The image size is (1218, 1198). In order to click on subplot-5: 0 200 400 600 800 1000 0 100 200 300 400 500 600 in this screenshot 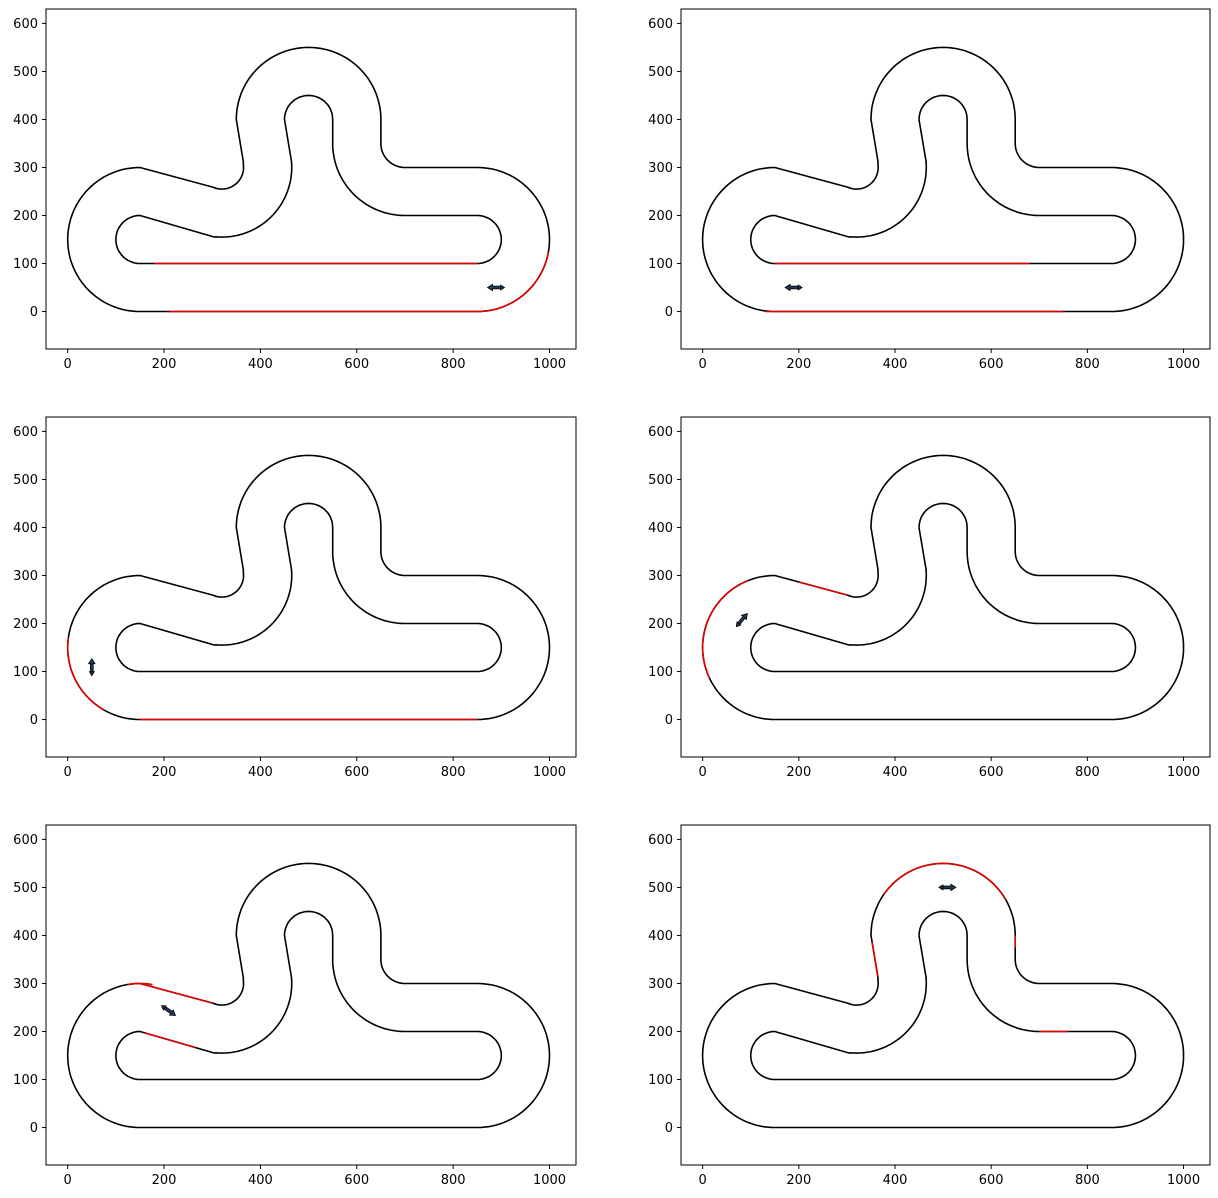, I will do `click(295, 1006)`.